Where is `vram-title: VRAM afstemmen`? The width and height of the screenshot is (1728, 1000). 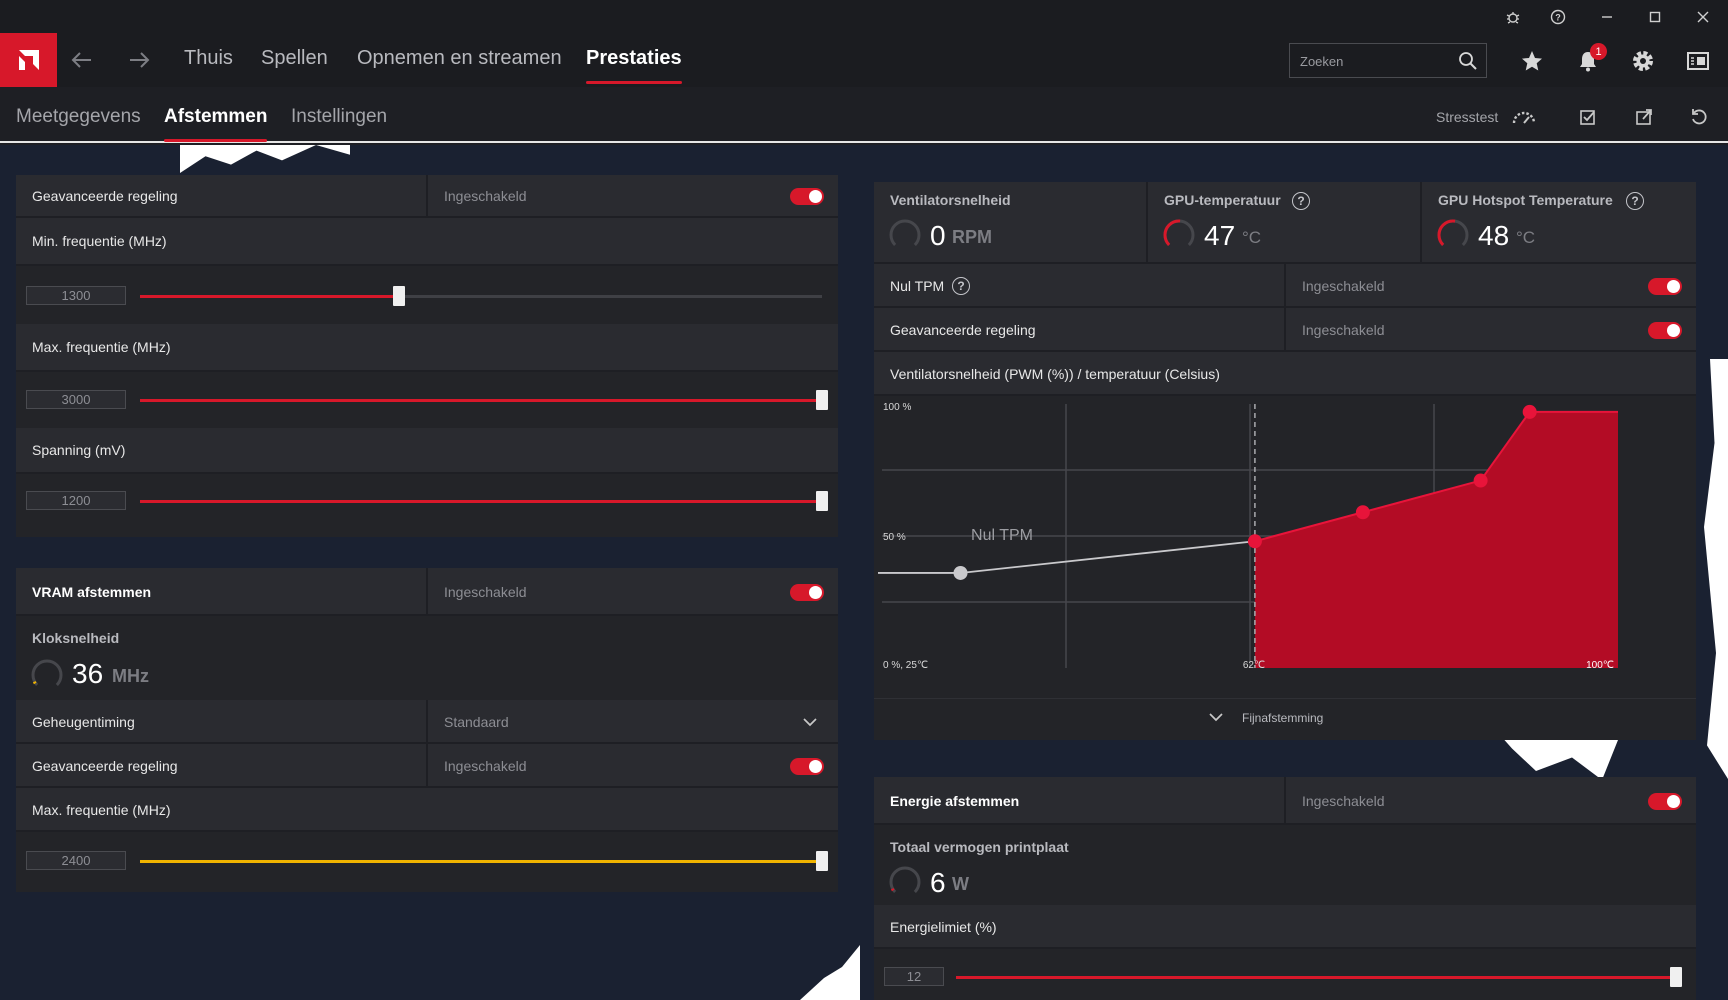 vram-title: VRAM afstemmen is located at coordinates (92, 592).